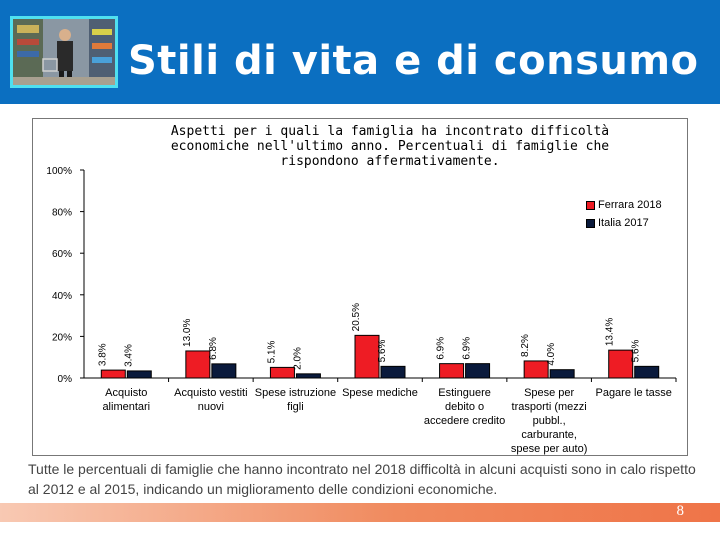 The image size is (720, 540). What do you see at coordinates (680, 511) in the screenshot?
I see `page-number: 8` at bounding box center [680, 511].